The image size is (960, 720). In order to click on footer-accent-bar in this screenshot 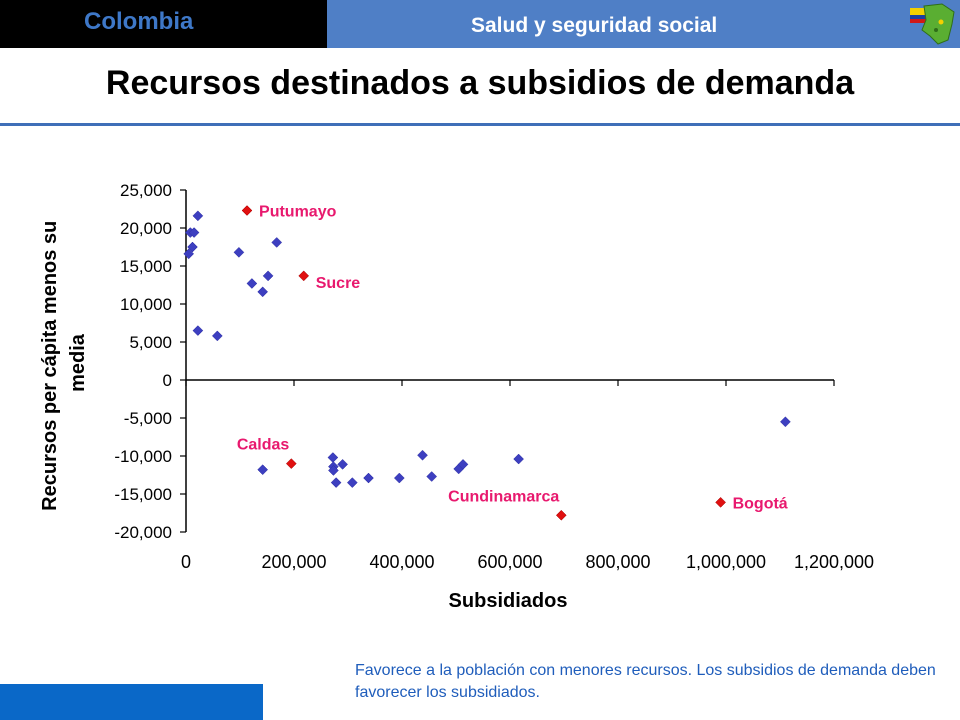, I will do `click(131, 702)`.